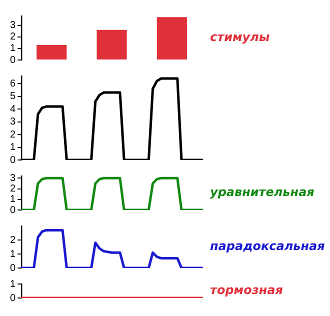 Image resolution: width=330 pixels, height=316 pixels. I want to click on y-tick-label: 6, so click(13, 84).